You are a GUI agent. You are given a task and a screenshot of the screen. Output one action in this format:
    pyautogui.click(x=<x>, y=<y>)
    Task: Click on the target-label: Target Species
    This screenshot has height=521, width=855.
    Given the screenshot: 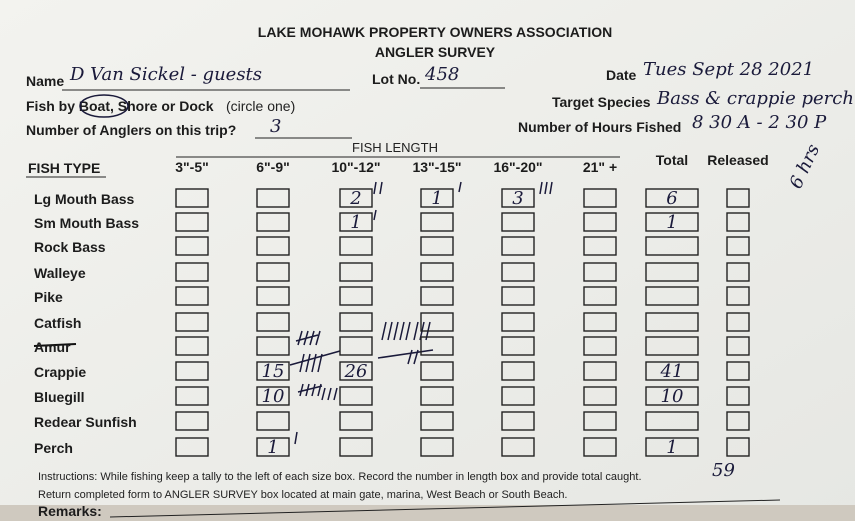 What is the action you would take?
    pyautogui.click(x=601, y=102)
    